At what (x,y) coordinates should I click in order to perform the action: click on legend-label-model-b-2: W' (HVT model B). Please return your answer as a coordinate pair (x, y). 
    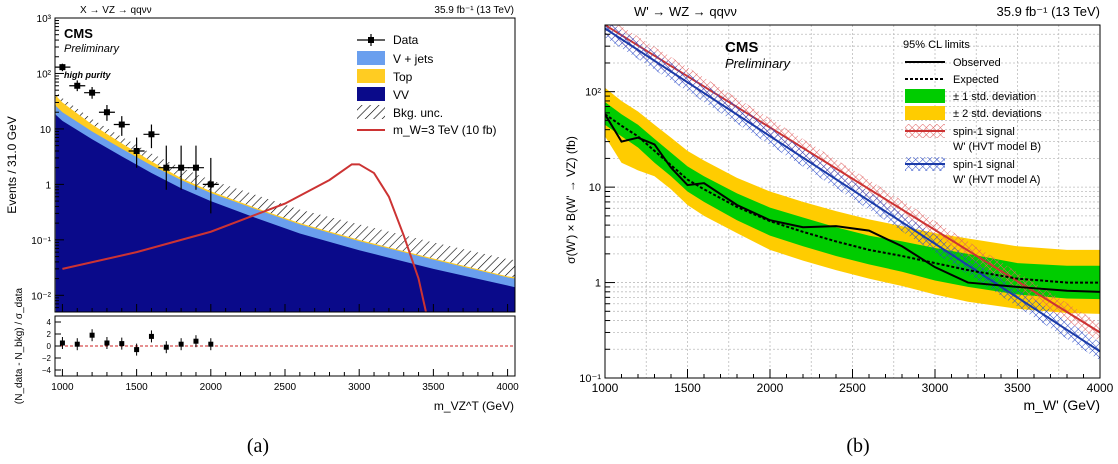
    Looking at the image, I should click on (997, 147).